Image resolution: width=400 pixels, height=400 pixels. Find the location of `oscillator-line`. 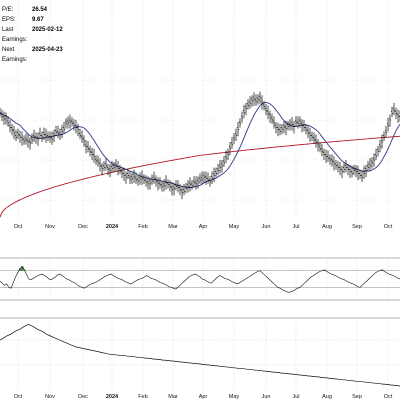

oscillator-line is located at coordinates (200, 279).